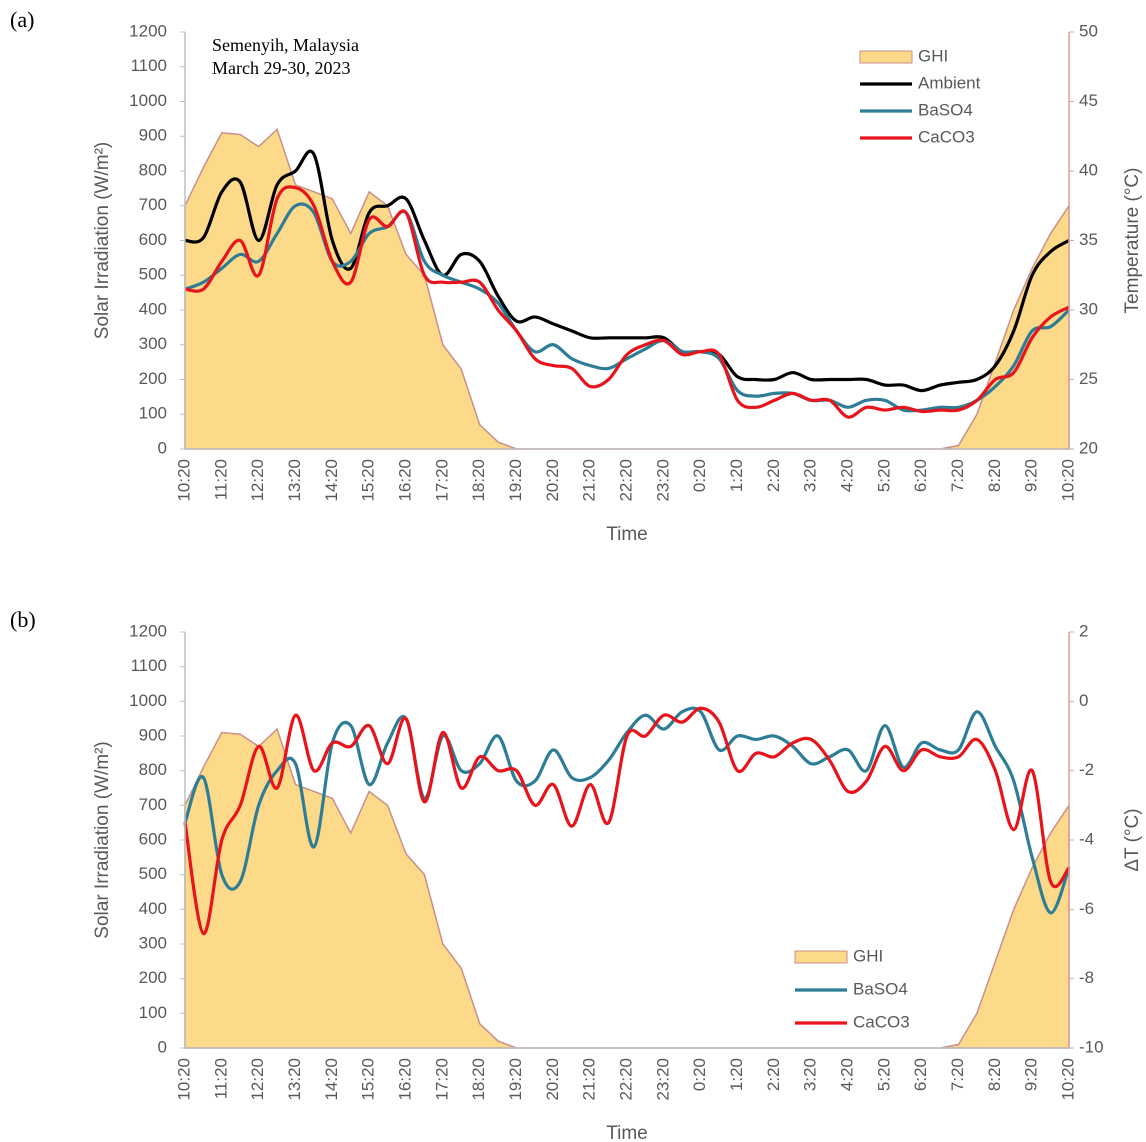  I want to click on x-tick-label: 17:20, so click(441, 1079).